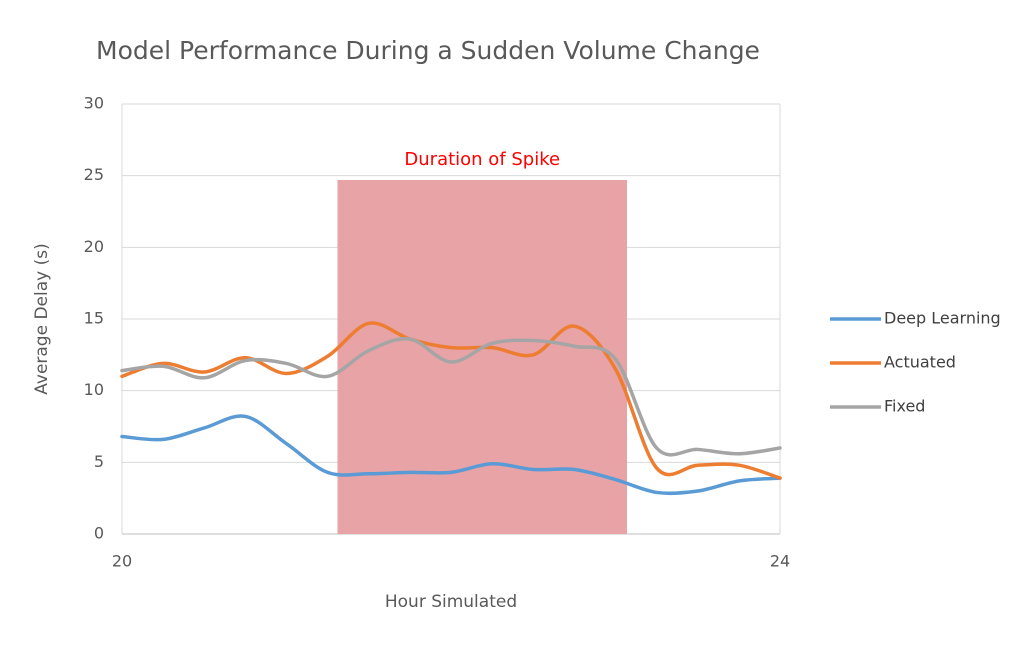 This screenshot has width=1032, height=648. Describe the element at coordinates (94, 246) in the screenshot. I see `y-tick-label: 20` at that location.